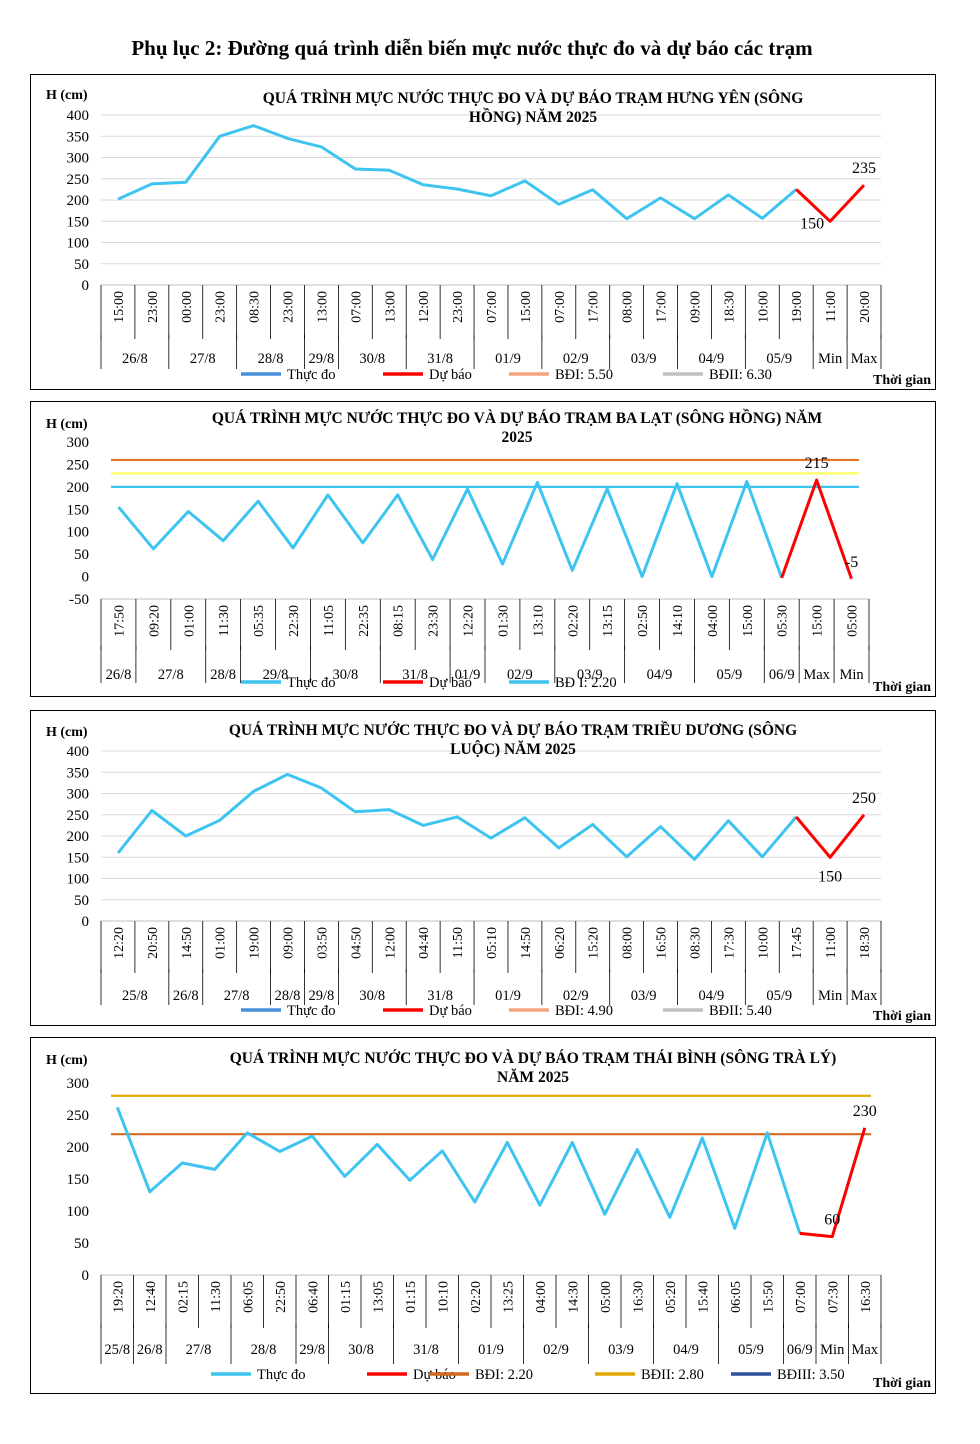 This screenshot has height=1444, width=980. I want to click on time-tick-label: 11:30, so click(224, 620).